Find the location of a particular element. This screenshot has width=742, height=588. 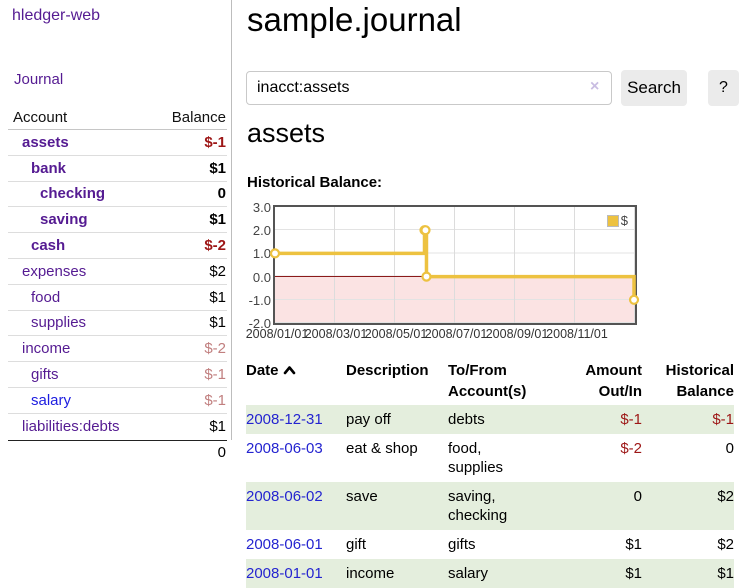

chart-legend: $ is located at coordinates (617, 220).